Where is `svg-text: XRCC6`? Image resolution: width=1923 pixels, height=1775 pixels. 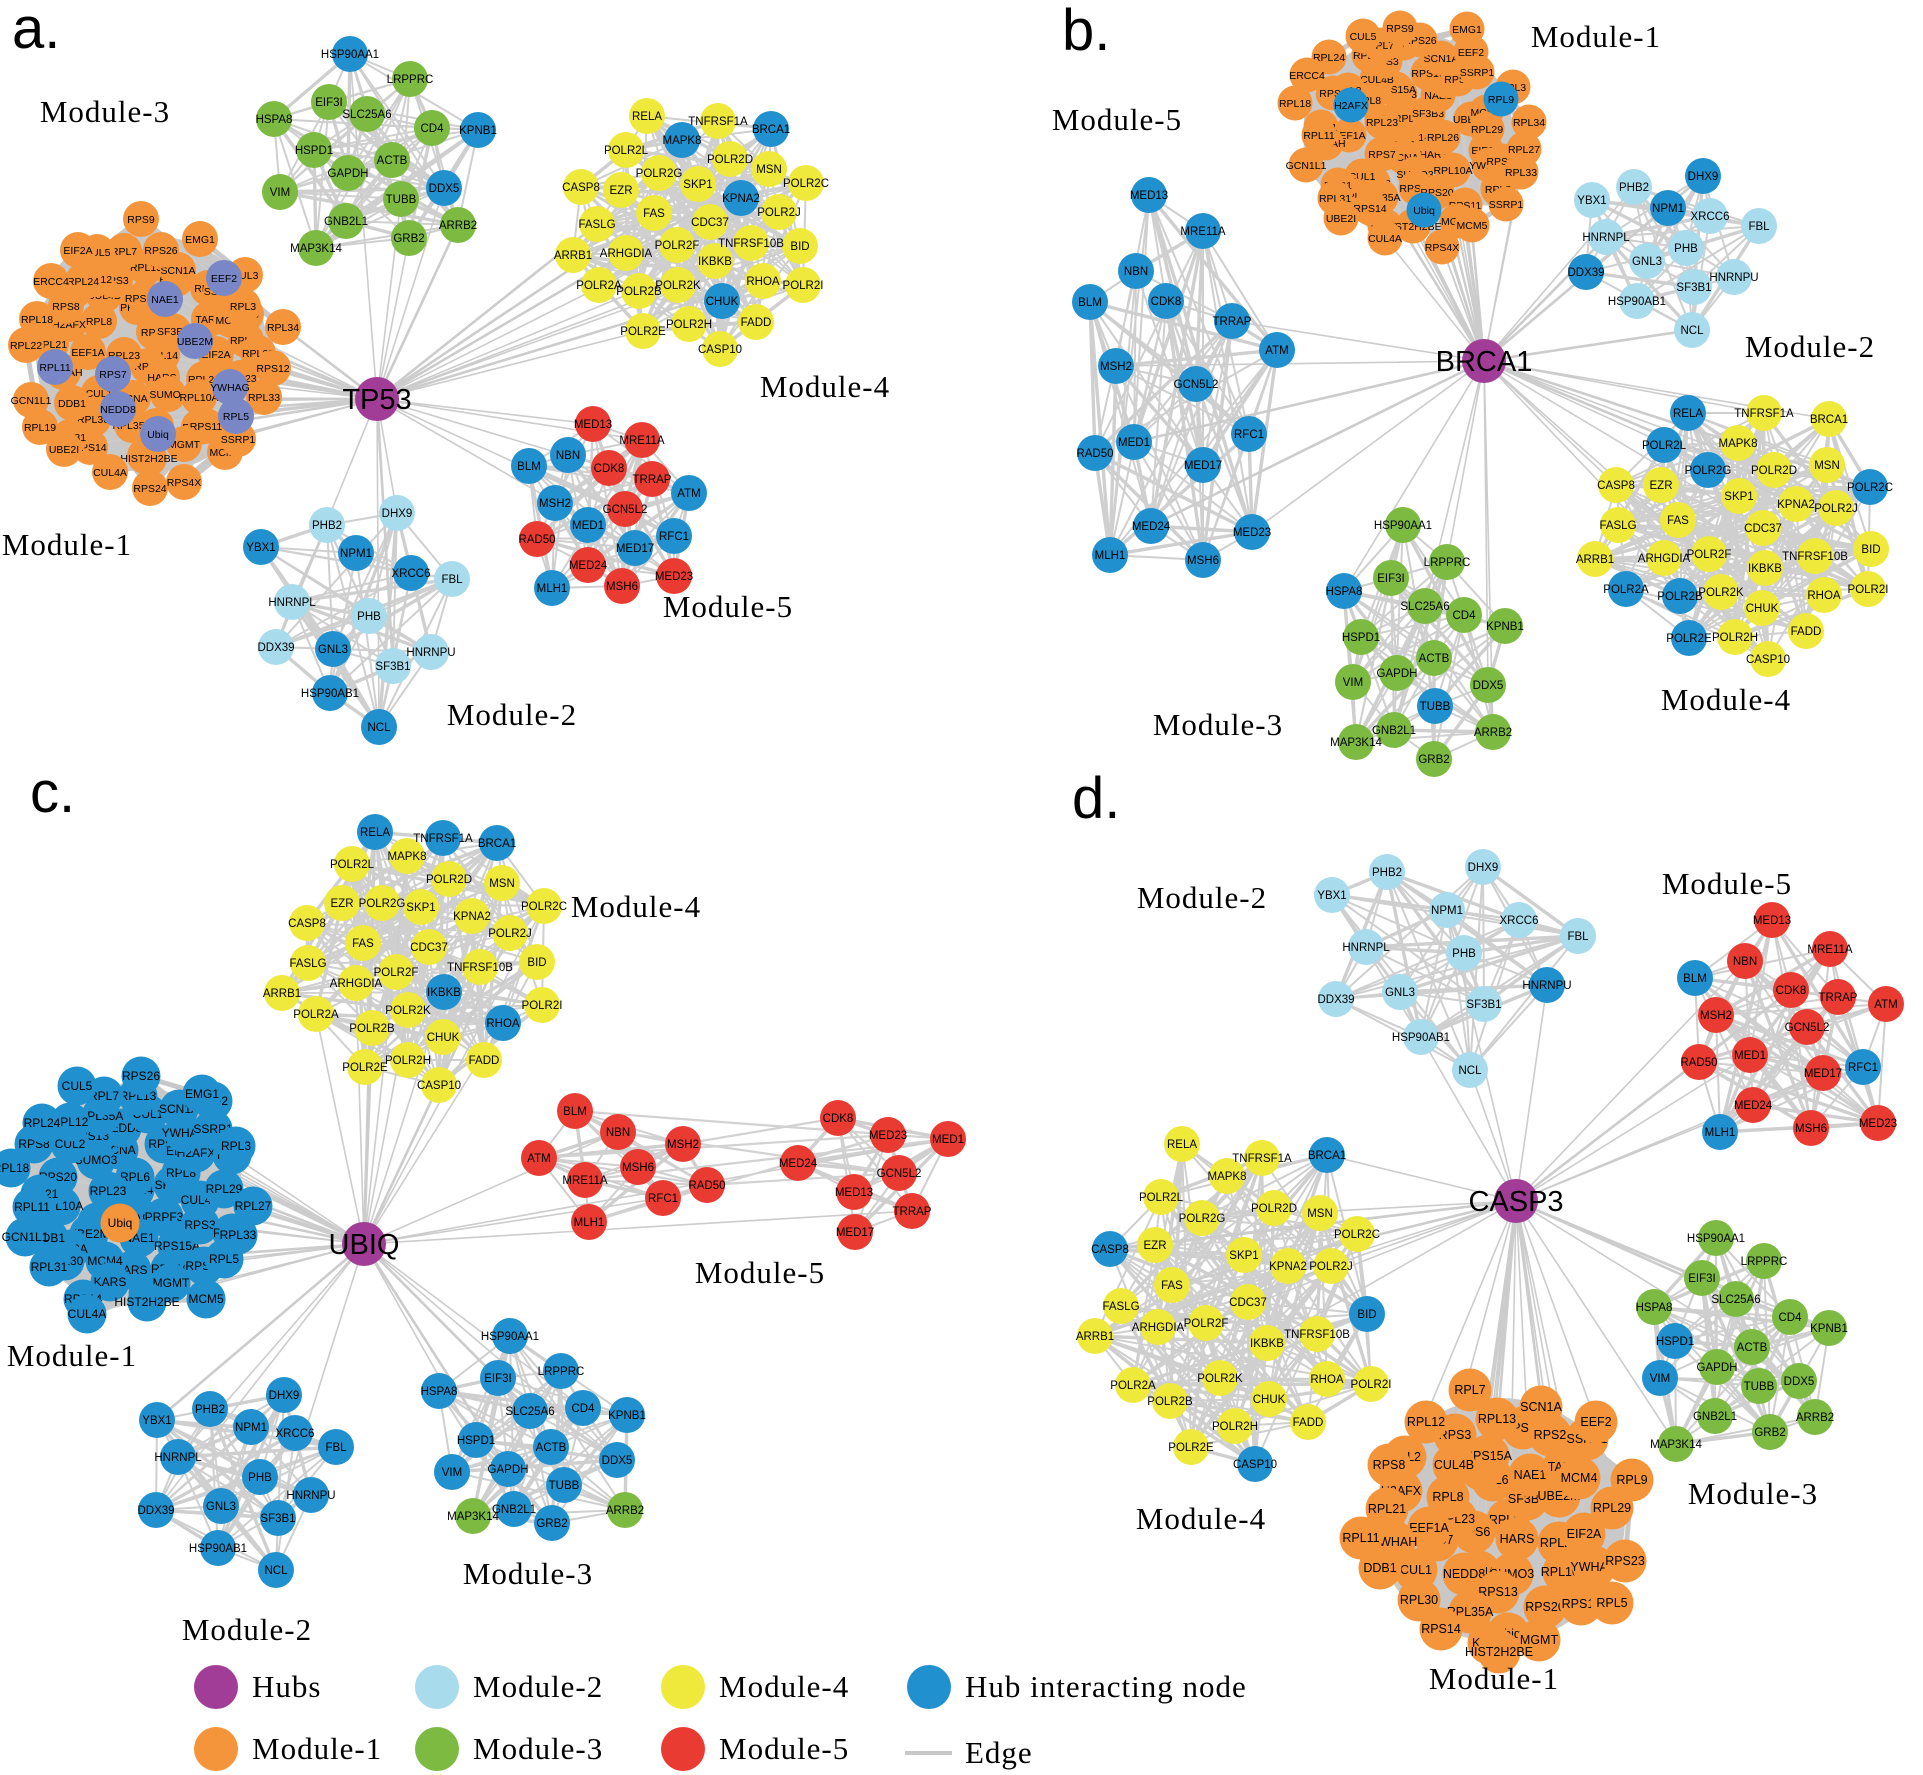 svg-text: XRCC6 is located at coordinates (1710, 217).